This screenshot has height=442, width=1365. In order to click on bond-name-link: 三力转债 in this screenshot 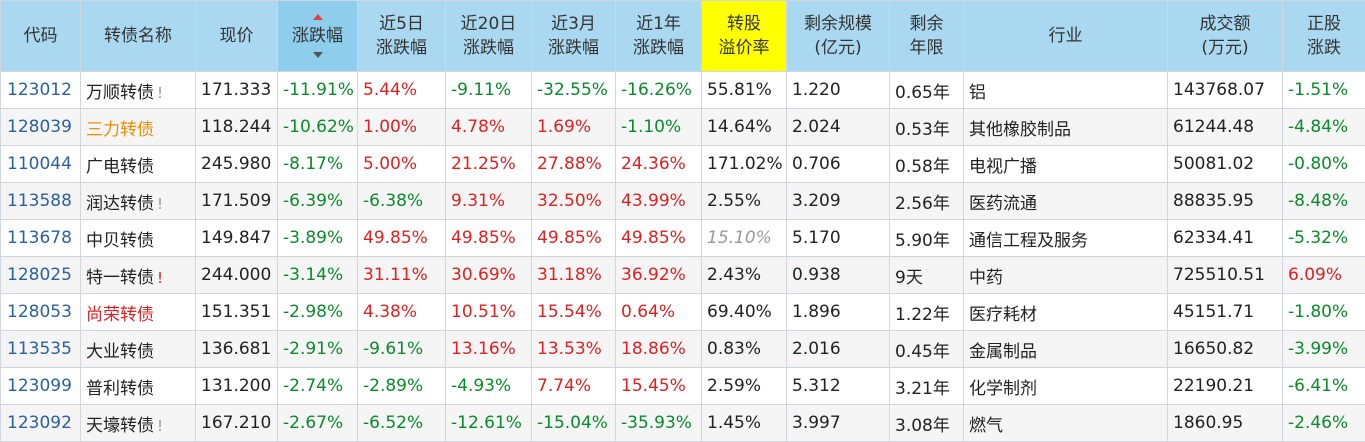, I will do `click(120, 130)`.